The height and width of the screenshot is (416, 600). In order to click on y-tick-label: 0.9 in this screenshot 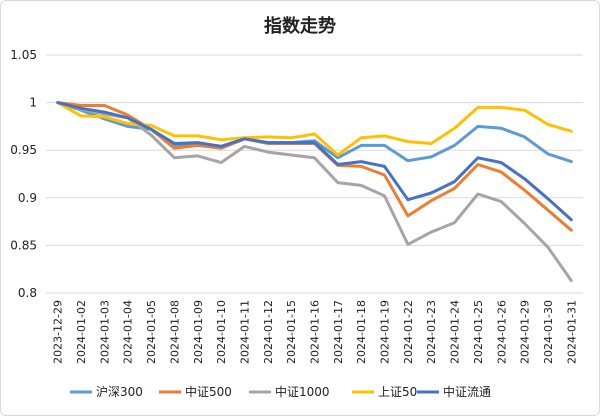, I will do `click(27, 198)`.